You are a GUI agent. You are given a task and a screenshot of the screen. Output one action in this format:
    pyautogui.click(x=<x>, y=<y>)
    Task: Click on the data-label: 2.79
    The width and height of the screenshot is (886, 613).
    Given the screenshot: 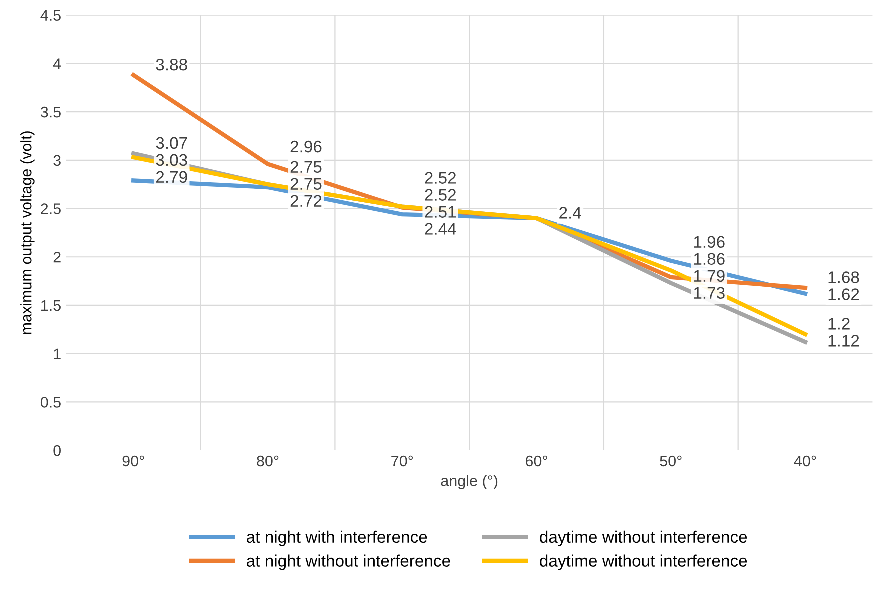 What is the action you would take?
    pyautogui.click(x=172, y=177)
    